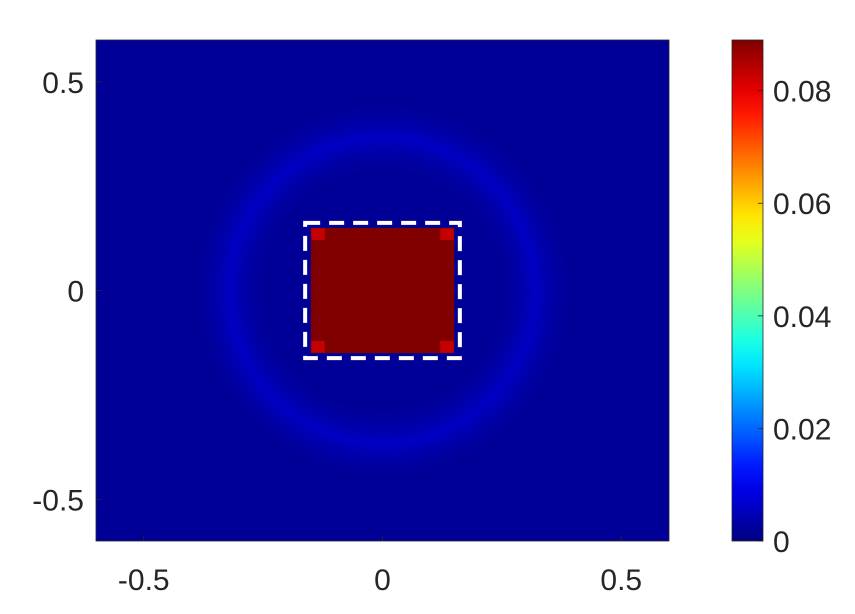  Describe the element at coordinates (382, 580) in the screenshot. I see `x-tick-label: 0` at that location.